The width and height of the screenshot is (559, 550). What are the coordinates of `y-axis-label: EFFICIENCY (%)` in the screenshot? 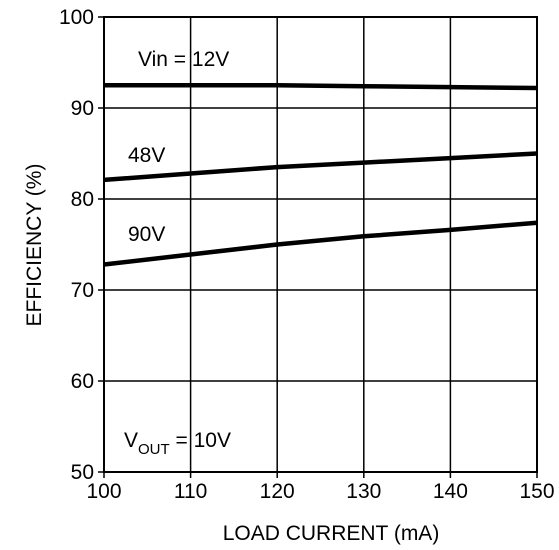 It's located at (34, 245).